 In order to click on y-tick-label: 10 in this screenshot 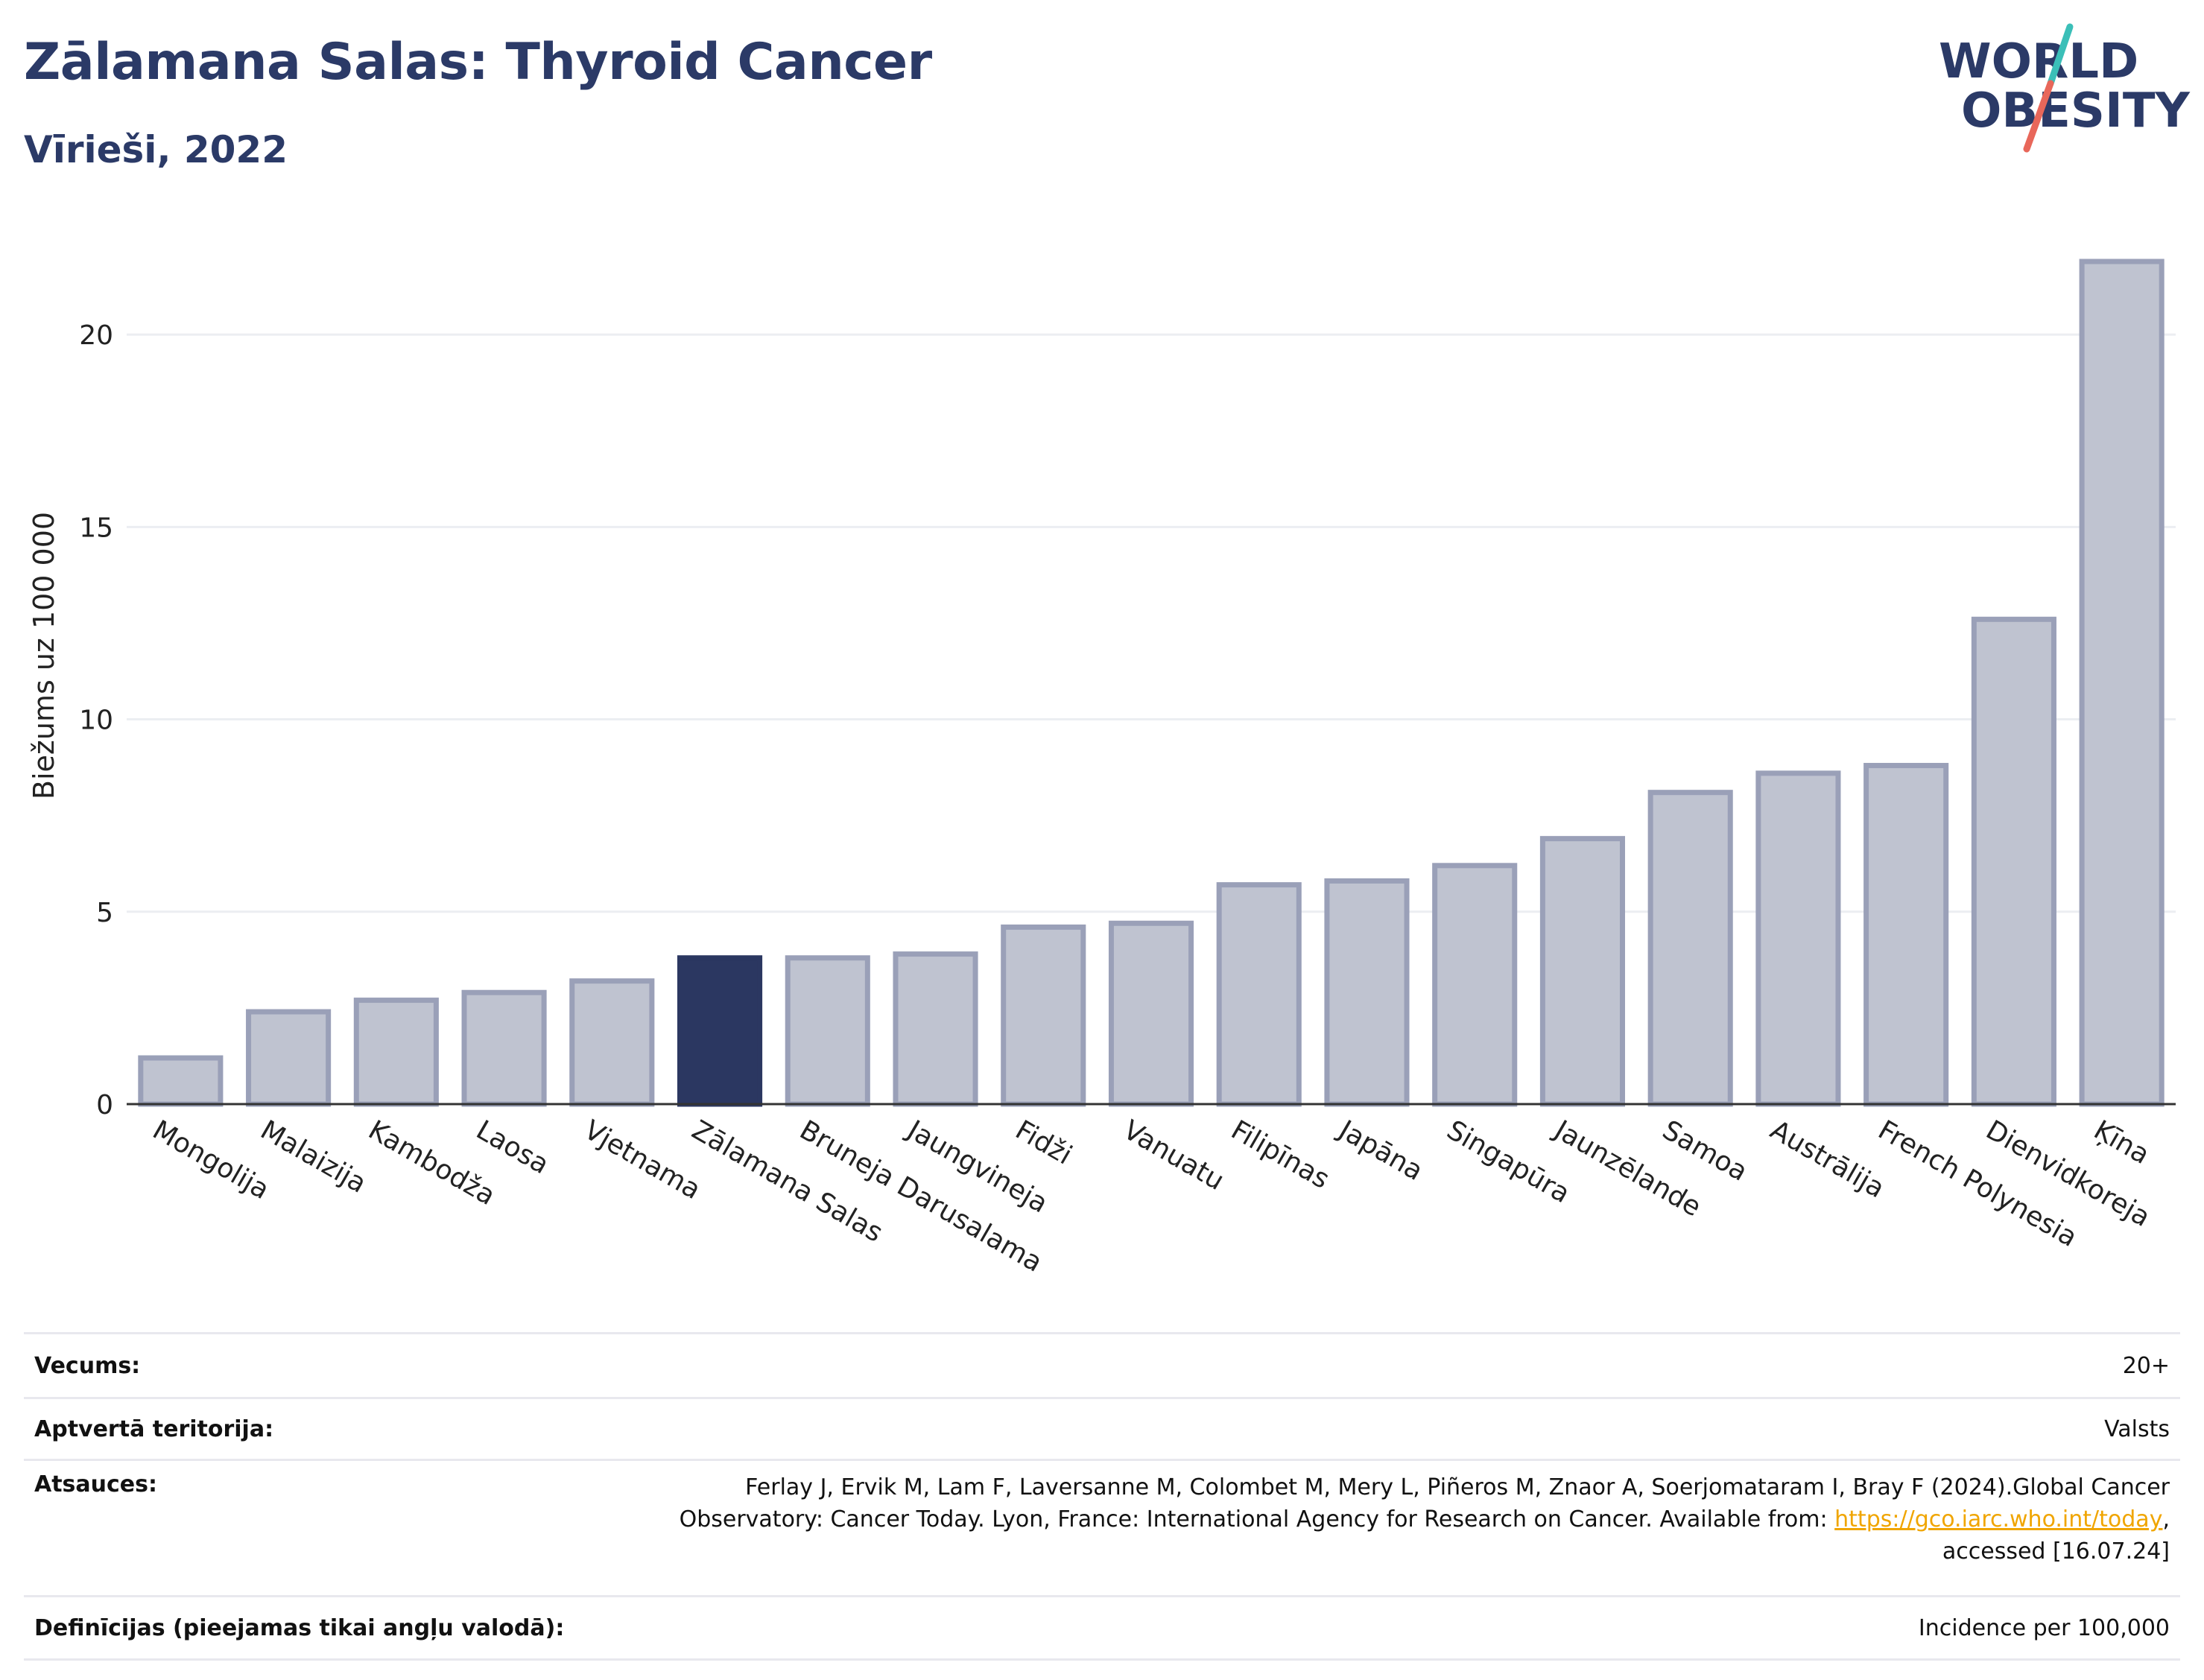, I will do `click(96, 721)`.